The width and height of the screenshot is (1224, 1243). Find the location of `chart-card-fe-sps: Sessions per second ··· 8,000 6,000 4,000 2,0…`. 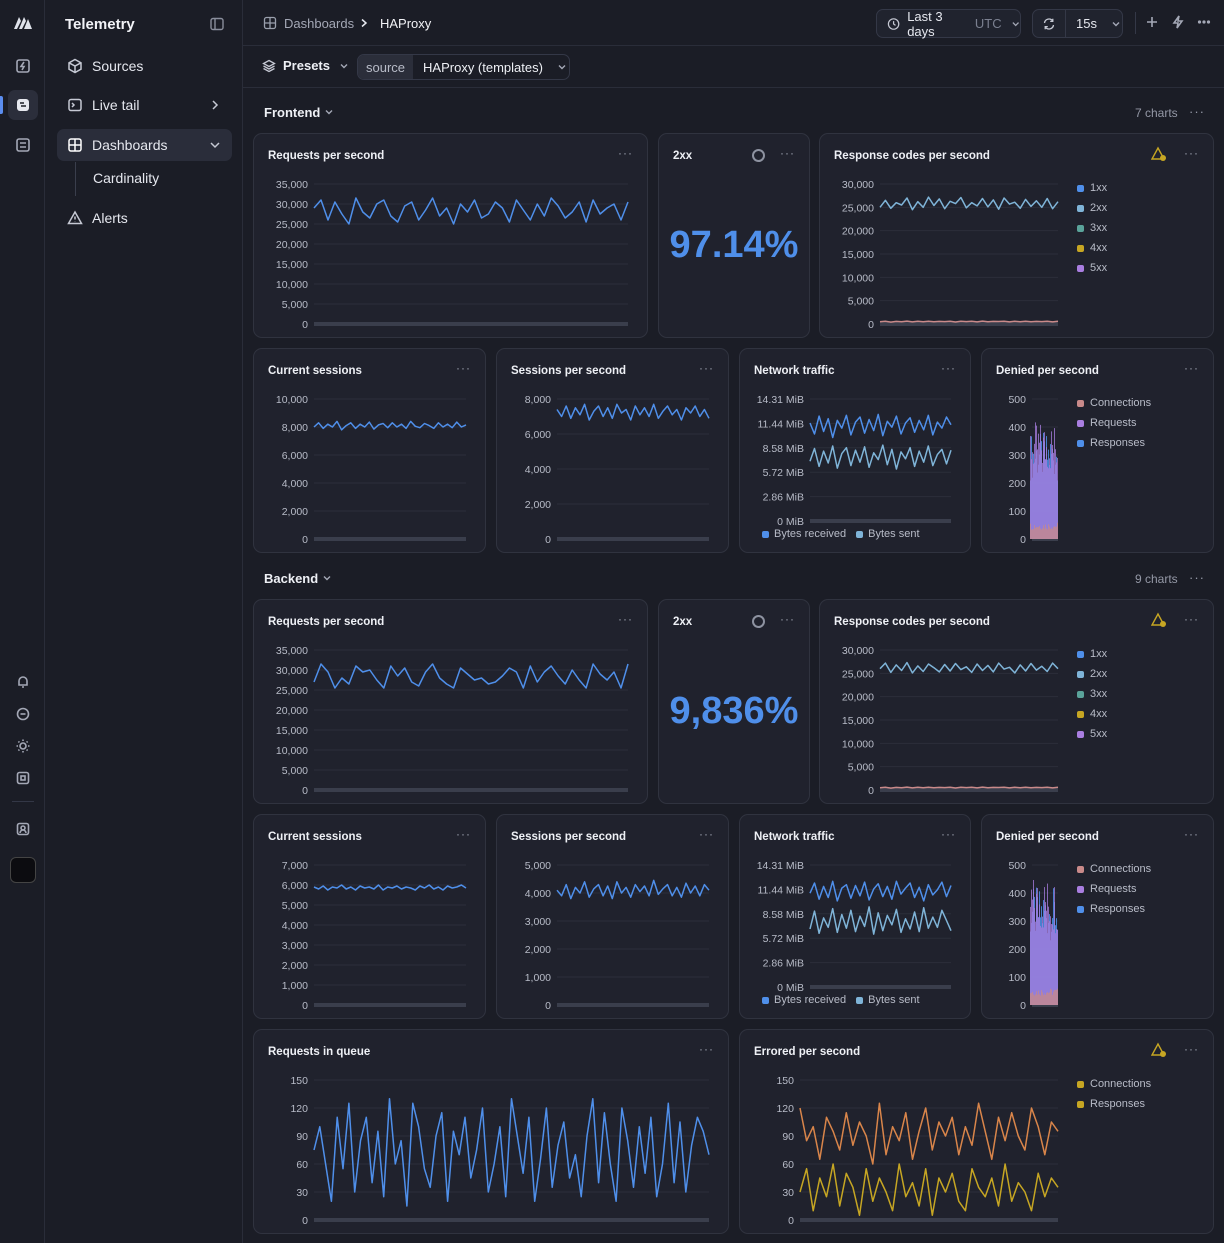

chart-card-fe-sps: Sessions per second ··· 8,000 6,000 4,000 2,0… is located at coordinates (612, 450).